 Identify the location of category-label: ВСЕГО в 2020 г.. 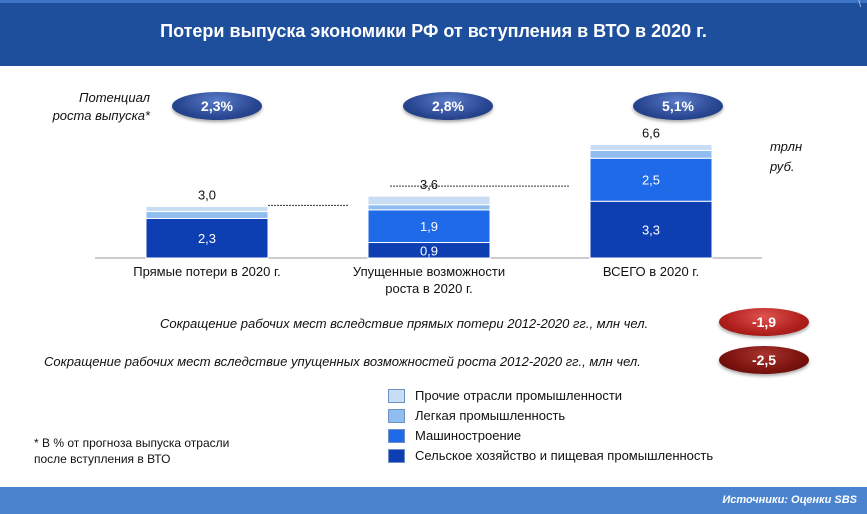
(651, 271).